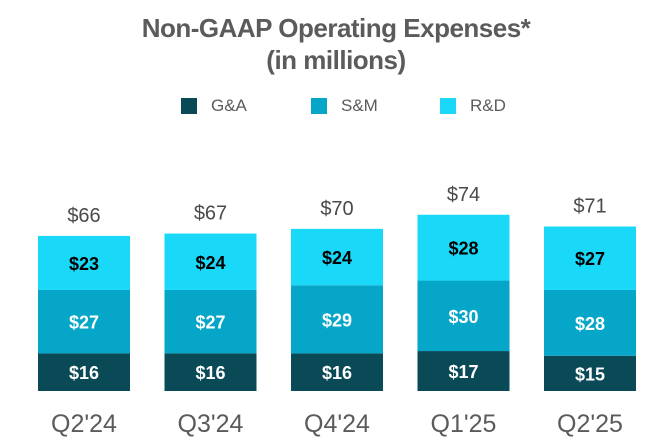 Image resolution: width=672 pixels, height=440 pixels. What do you see at coordinates (464, 424) in the screenshot?
I see `x-tick-label-q1-25: Q1'25` at bounding box center [464, 424].